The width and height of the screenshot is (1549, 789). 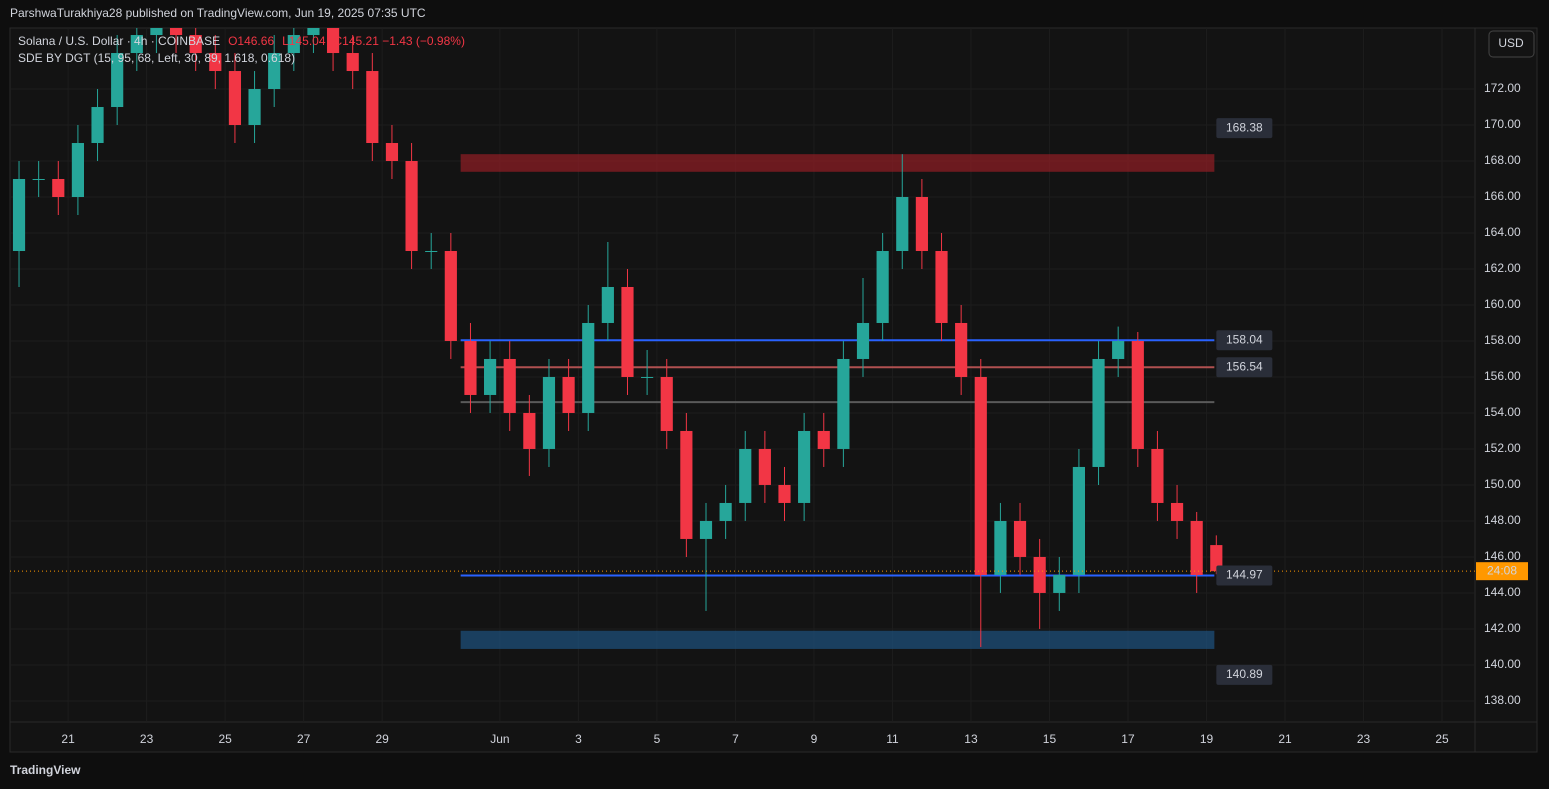 I want to click on price-tag-label: 144.97, so click(x=1244, y=575).